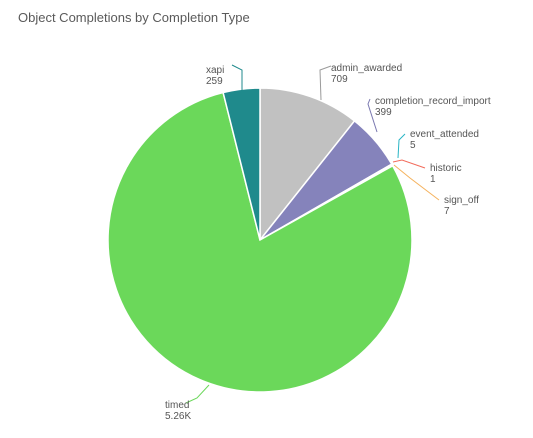 The width and height of the screenshot is (533, 438). What do you see at coordinates (215, 70) in the screenshot?
I see `slice-label-xapi: xapi` at bounding box center [215, 70].